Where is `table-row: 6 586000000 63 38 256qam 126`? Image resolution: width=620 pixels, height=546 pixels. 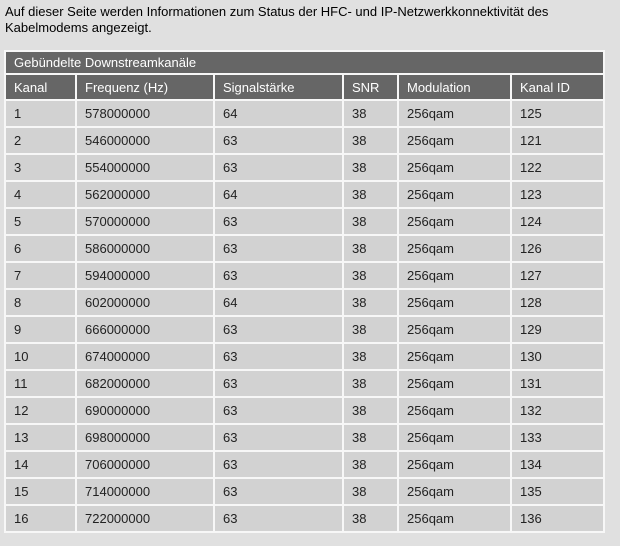
table-row: 6 586000000 63 38 256qam 126 is located at coordinates (305, 248).